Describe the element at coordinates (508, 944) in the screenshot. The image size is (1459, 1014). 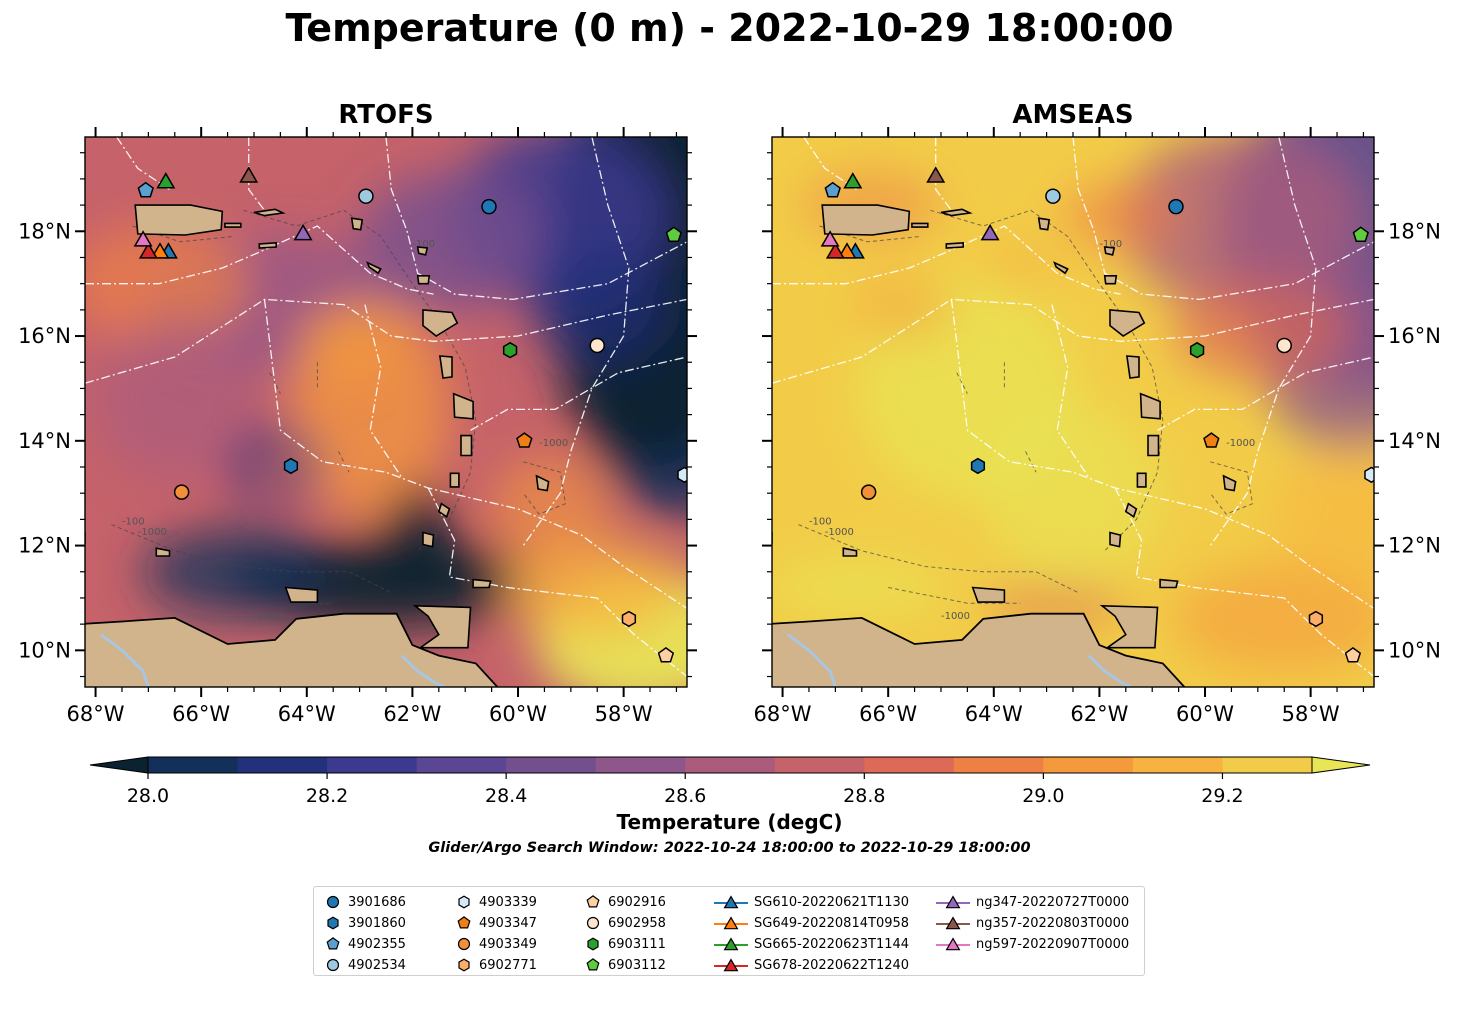
I see `legend-label: 4903349` at that location.